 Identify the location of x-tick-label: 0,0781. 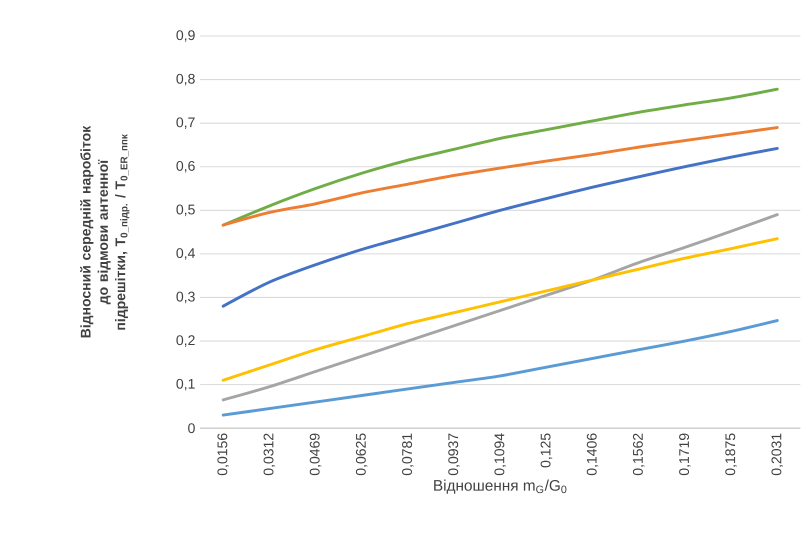
(408, 455).